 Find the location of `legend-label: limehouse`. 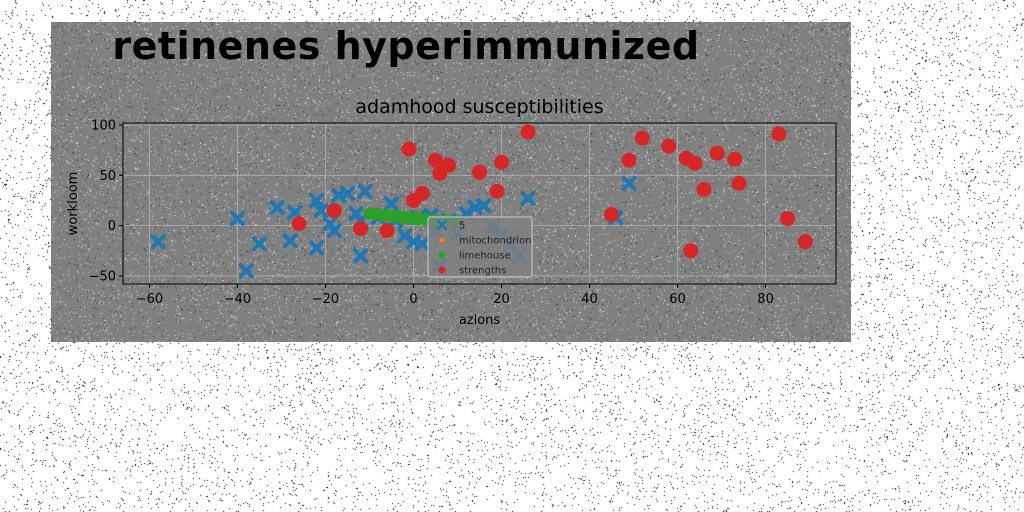

legend-label: limehouse is located at coordinates (485, 256).